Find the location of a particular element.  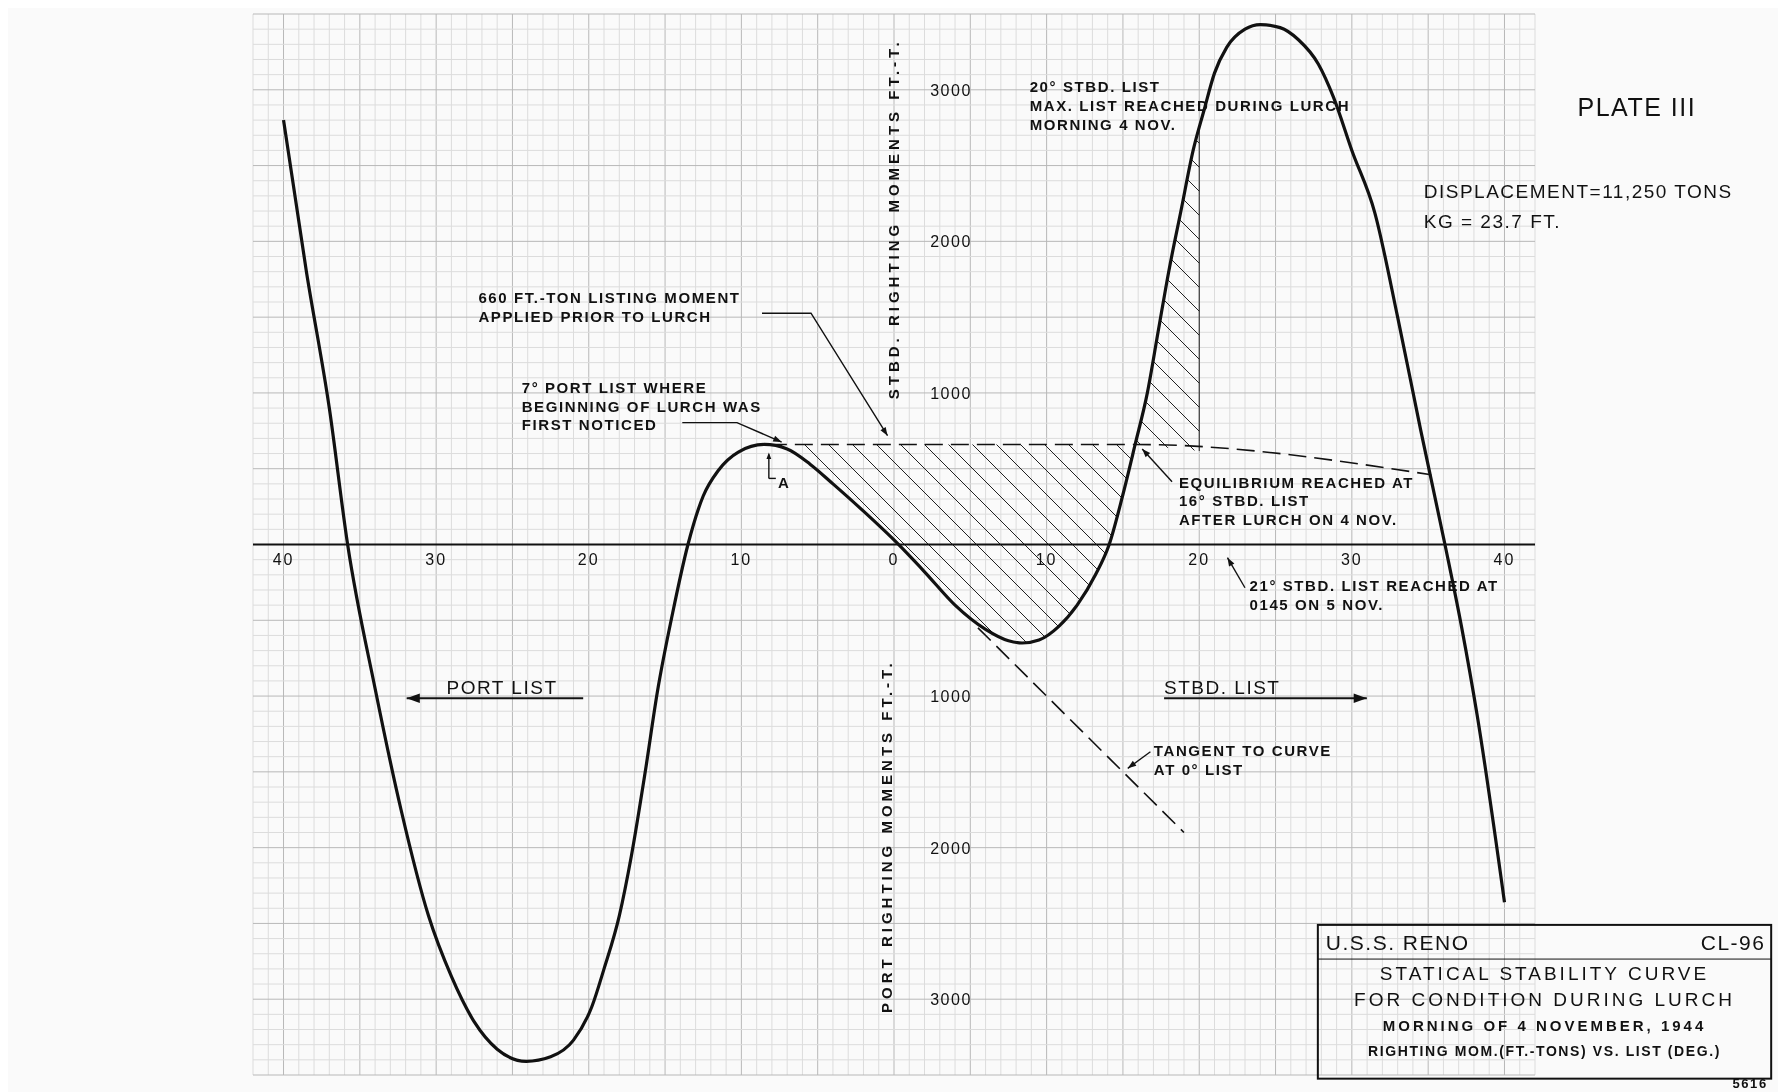

x-tick-label: 0 is located at coordinates (894, 559).